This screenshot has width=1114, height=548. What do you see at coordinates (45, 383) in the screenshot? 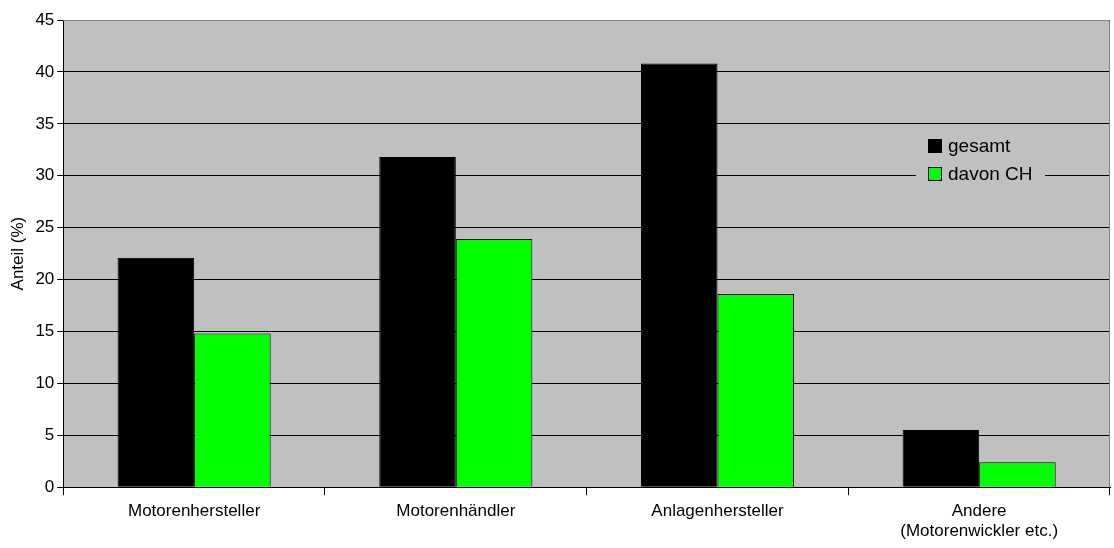
I see `y-tick-label: 10` at bounding box center [45, 383].